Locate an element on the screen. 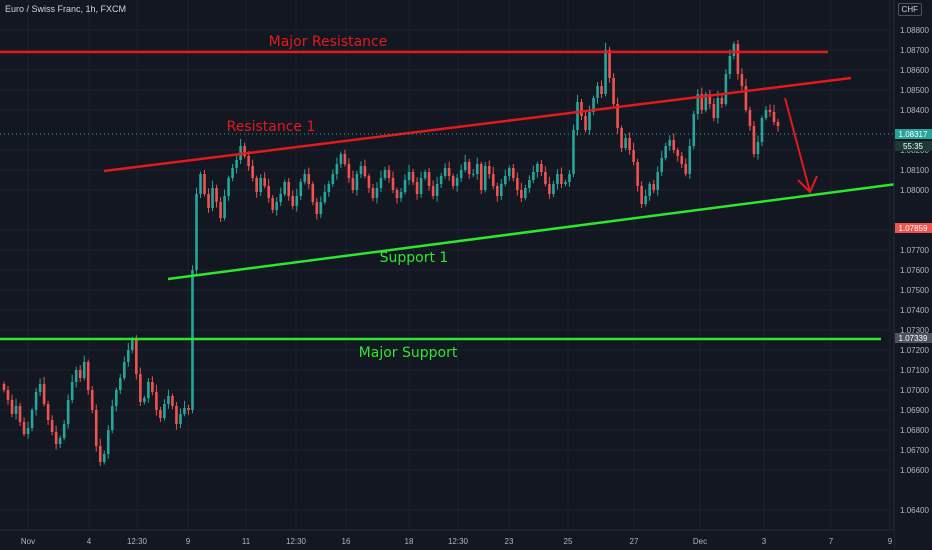 The height and width of the screenshot is (550, 932). red-level-value: 1.07859 is located at coordinates (913, 228).